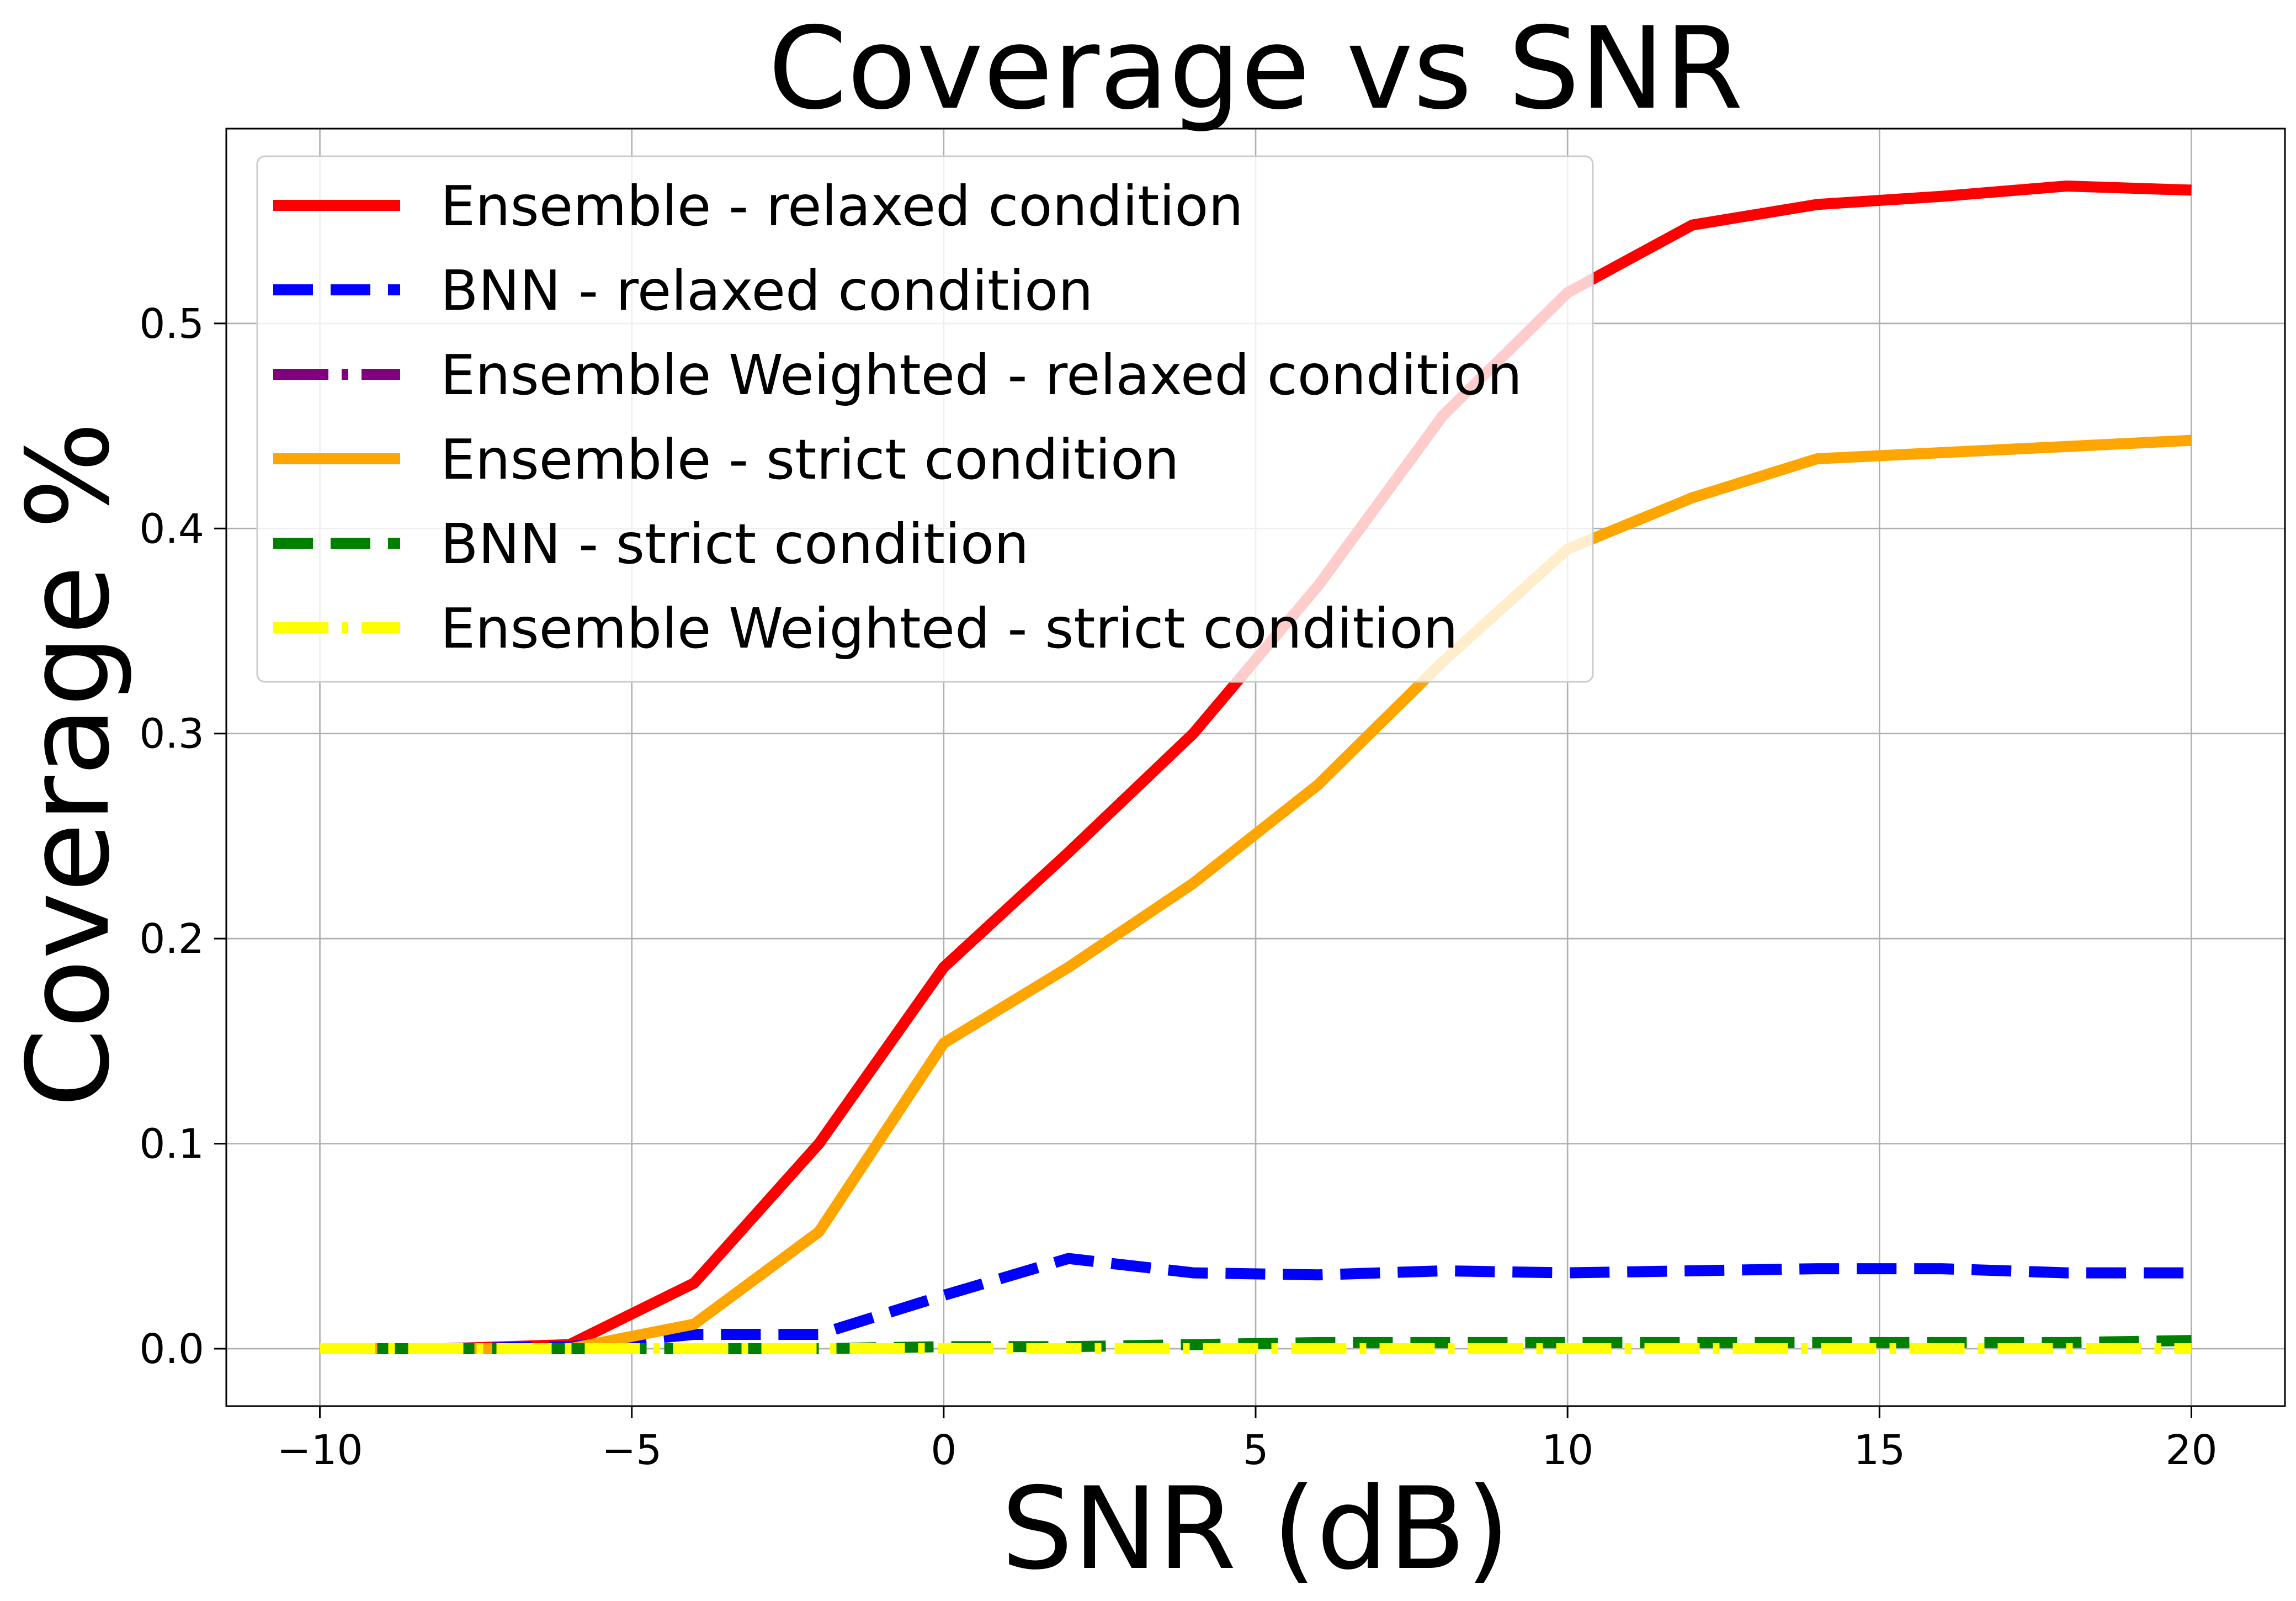 The image size is (2296, 1601). Describe the element at coordinates (320, 1450) in the screenshot. I see `x-tick-label: −10` at that location.